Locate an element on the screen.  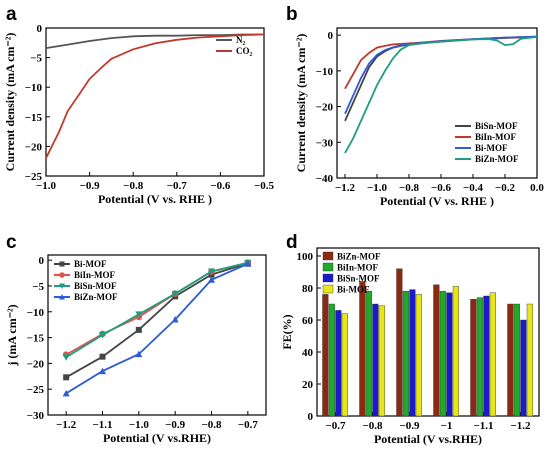
y-axis-label: FE(%) is located at coordinates (287, 331).